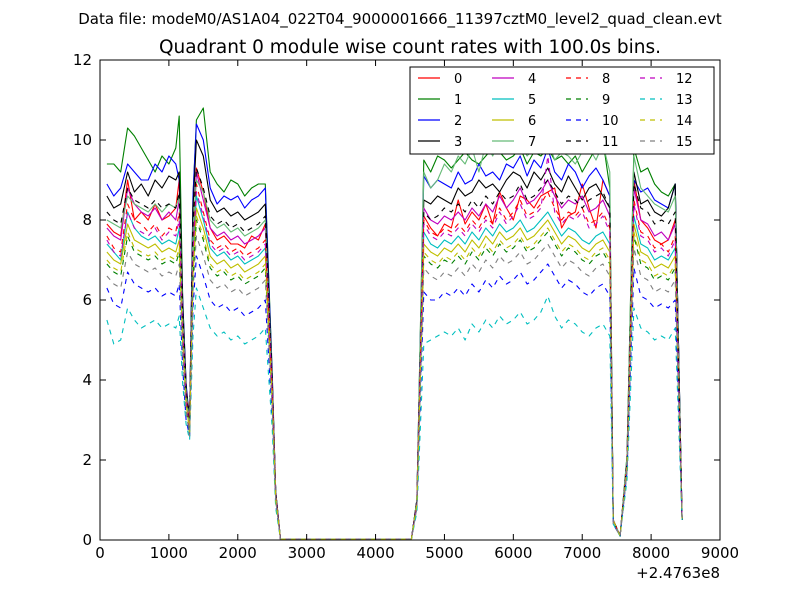 Image resolution: width=800 pixels, height=600 pixels. I want to click on legend-label-0: 0, so click(458, 79).